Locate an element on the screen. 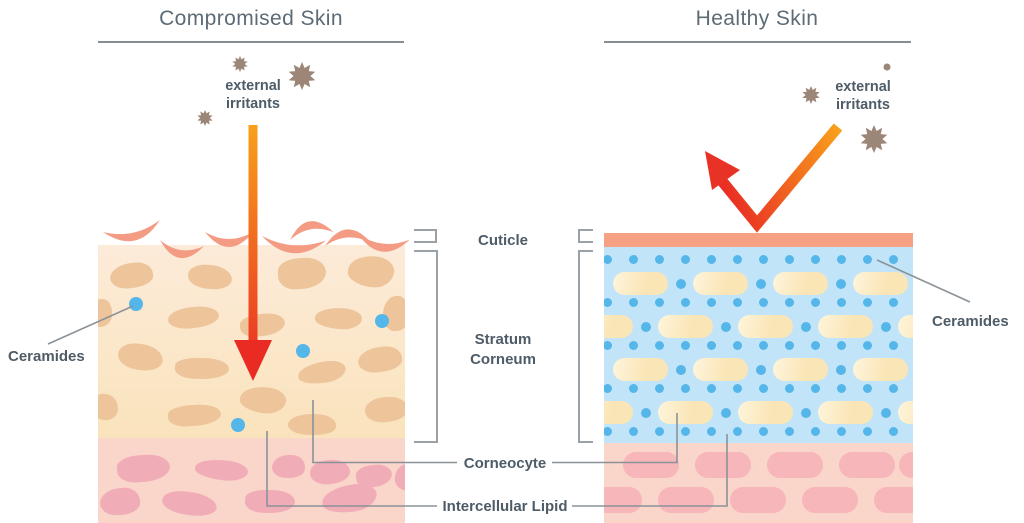 The height and width of the screenshot is (523, 1024). stratum-corneum-healthy is located at coordinates (758, 345).